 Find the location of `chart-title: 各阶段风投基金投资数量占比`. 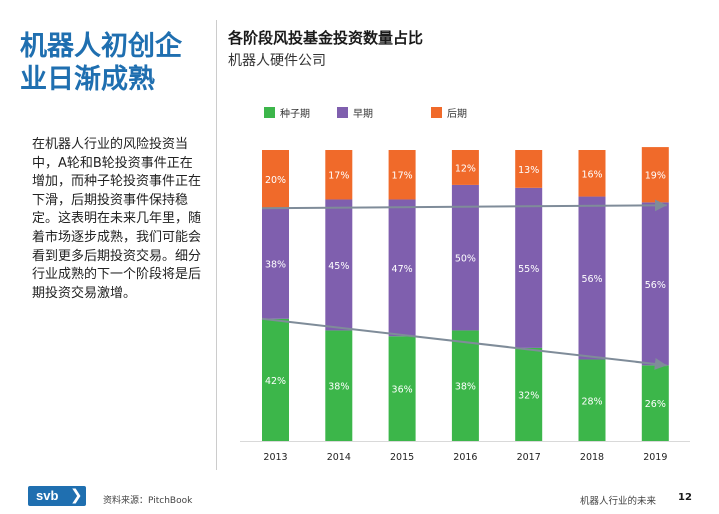

chart-title: 各阶段风投基金投资数量占比 is located at coordinates (326, 38).